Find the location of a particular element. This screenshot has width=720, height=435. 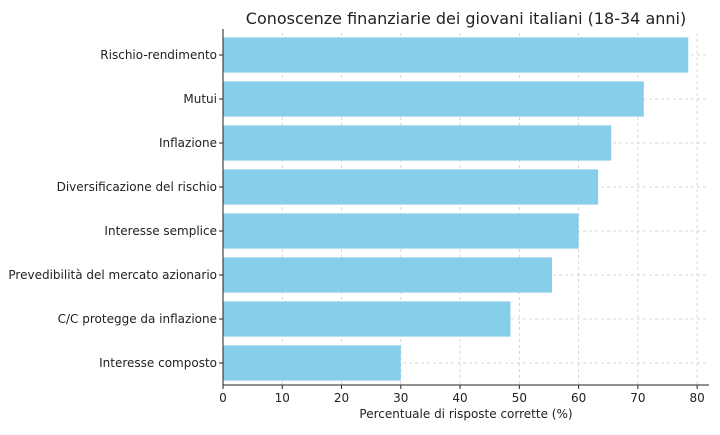

x-tick-label: 60 is located at coordinates (578, 398).